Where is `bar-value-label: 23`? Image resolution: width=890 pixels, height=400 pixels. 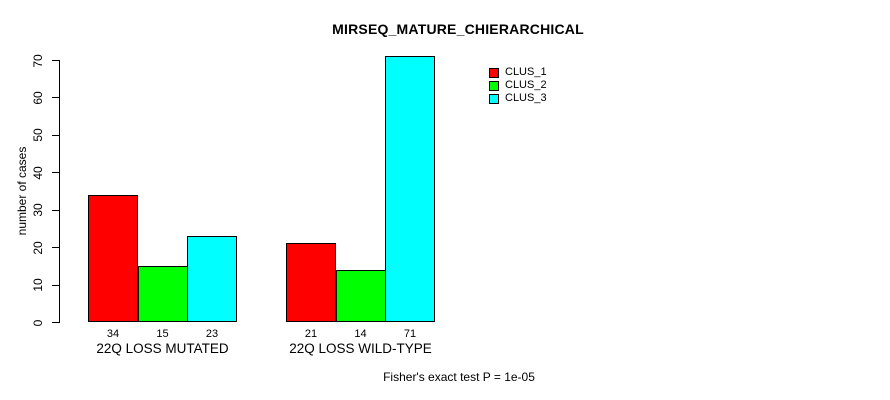
bar-value-label: 23 is located at coordinates (212, 334).